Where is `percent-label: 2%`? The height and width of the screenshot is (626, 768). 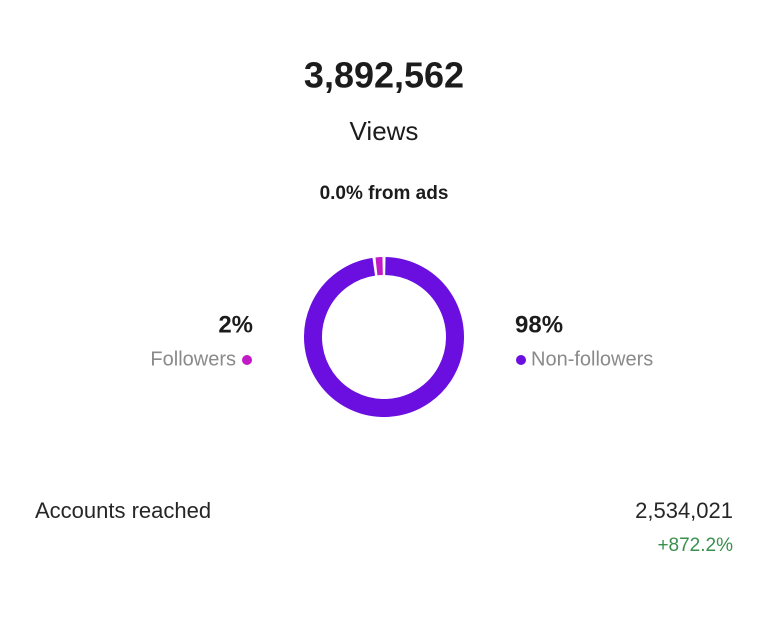
percent-label: 2% is located at coordinates (235, 324).